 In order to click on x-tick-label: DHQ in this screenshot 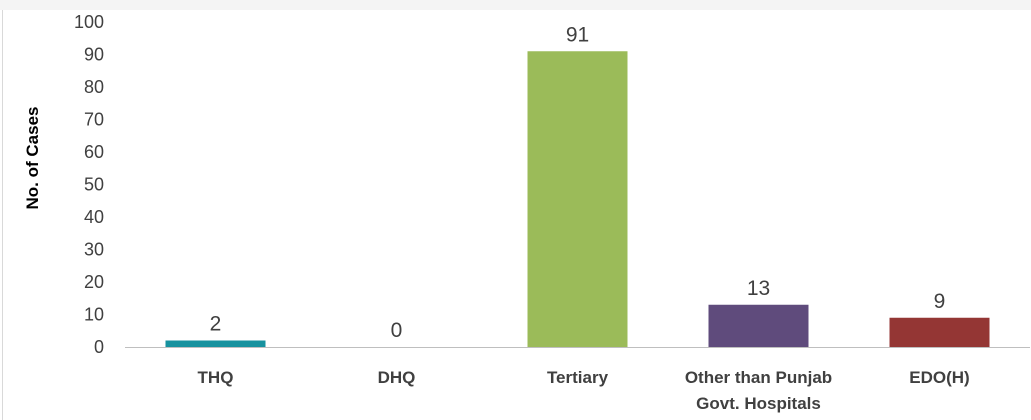, I will do `click(397, 377)`.